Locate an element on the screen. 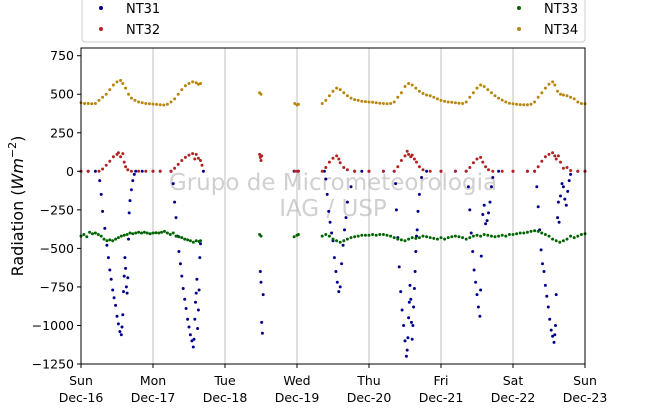  legend-label-nt31: NT31 is located at coordinates (143, 9).